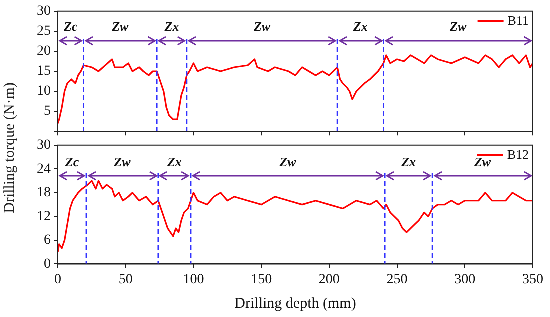  Describe the element at coordinates (44, 193) in the screenshot. I see `y-tick-label: 18` at that location.